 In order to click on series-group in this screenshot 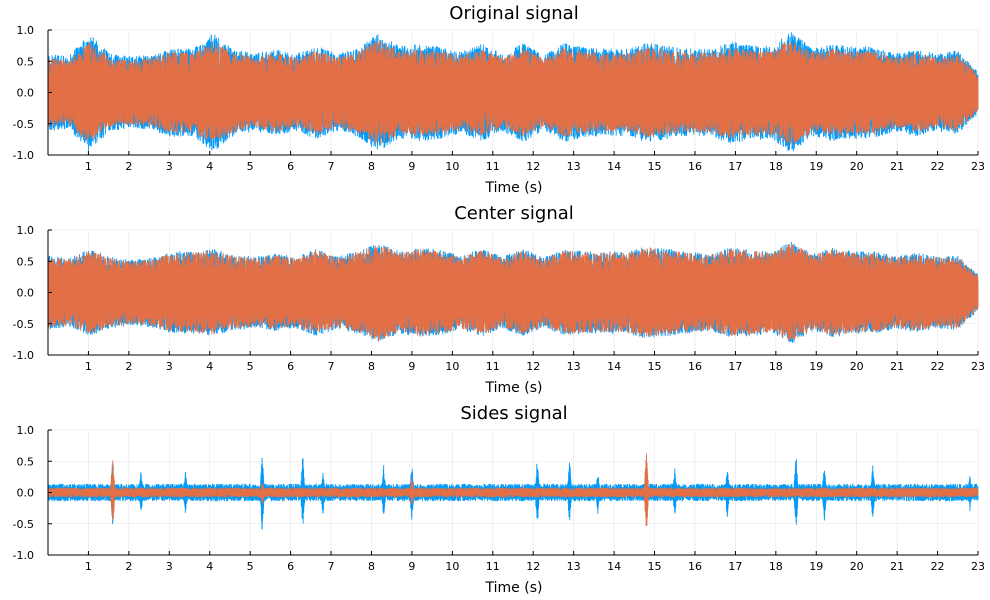, I will do `click(513, 491)`.